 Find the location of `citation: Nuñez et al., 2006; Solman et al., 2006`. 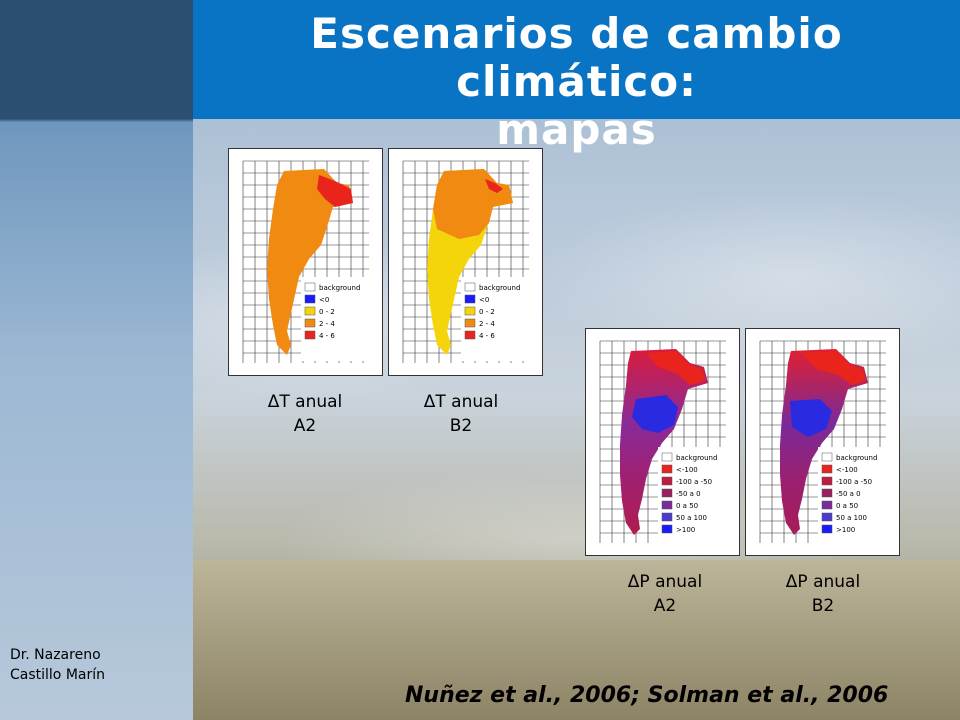

citation: Nuñez et al., 2006; Solman et al., 2006 is located at coordinates (647, 695).